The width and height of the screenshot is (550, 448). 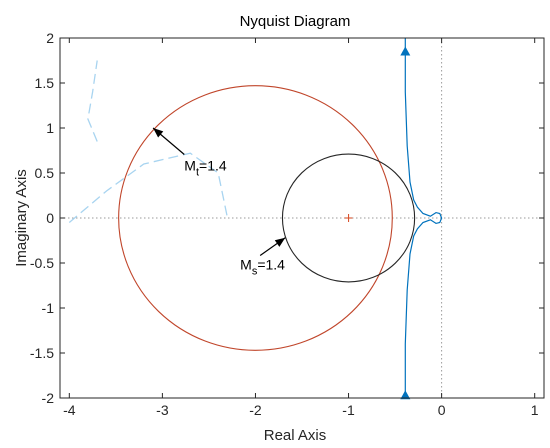 What do you see at coordinates (42, 263) in the screenshot?
I see `y-tick-label: -0.5` at bounding box center [42, 263].